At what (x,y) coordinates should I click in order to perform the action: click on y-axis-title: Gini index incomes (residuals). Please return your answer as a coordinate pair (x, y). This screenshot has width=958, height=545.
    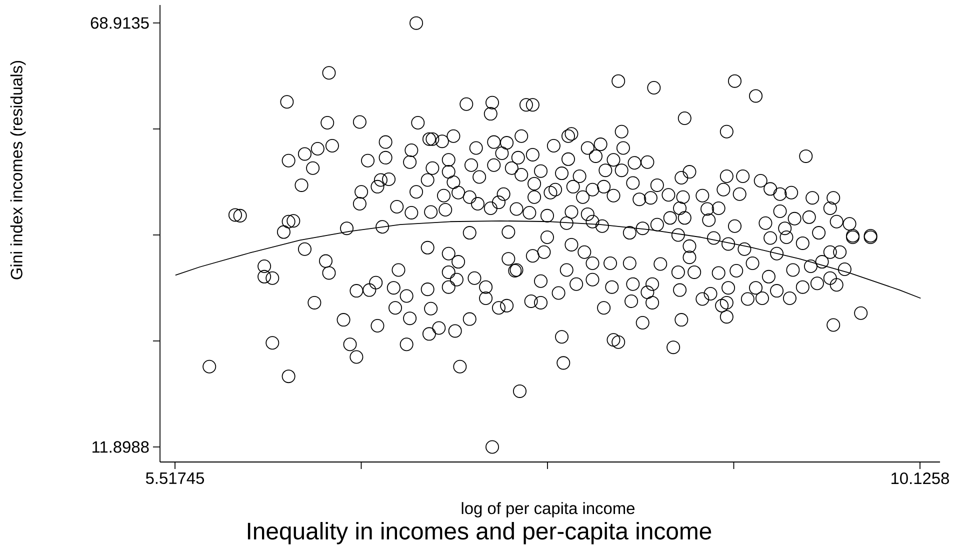
    Looking at the image, I should click on (18, 170).